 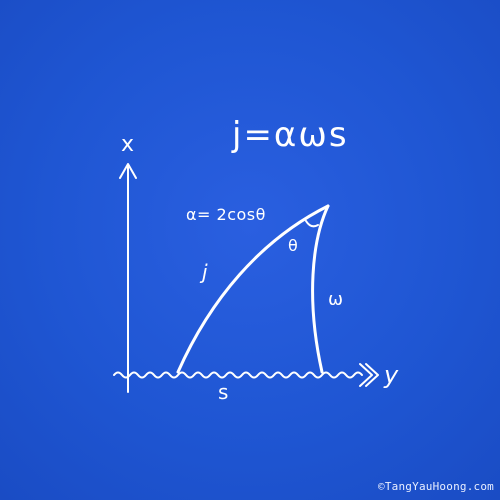 I want to click on alpha-equation: α= 2cosθ, so click(x=226, y=215).